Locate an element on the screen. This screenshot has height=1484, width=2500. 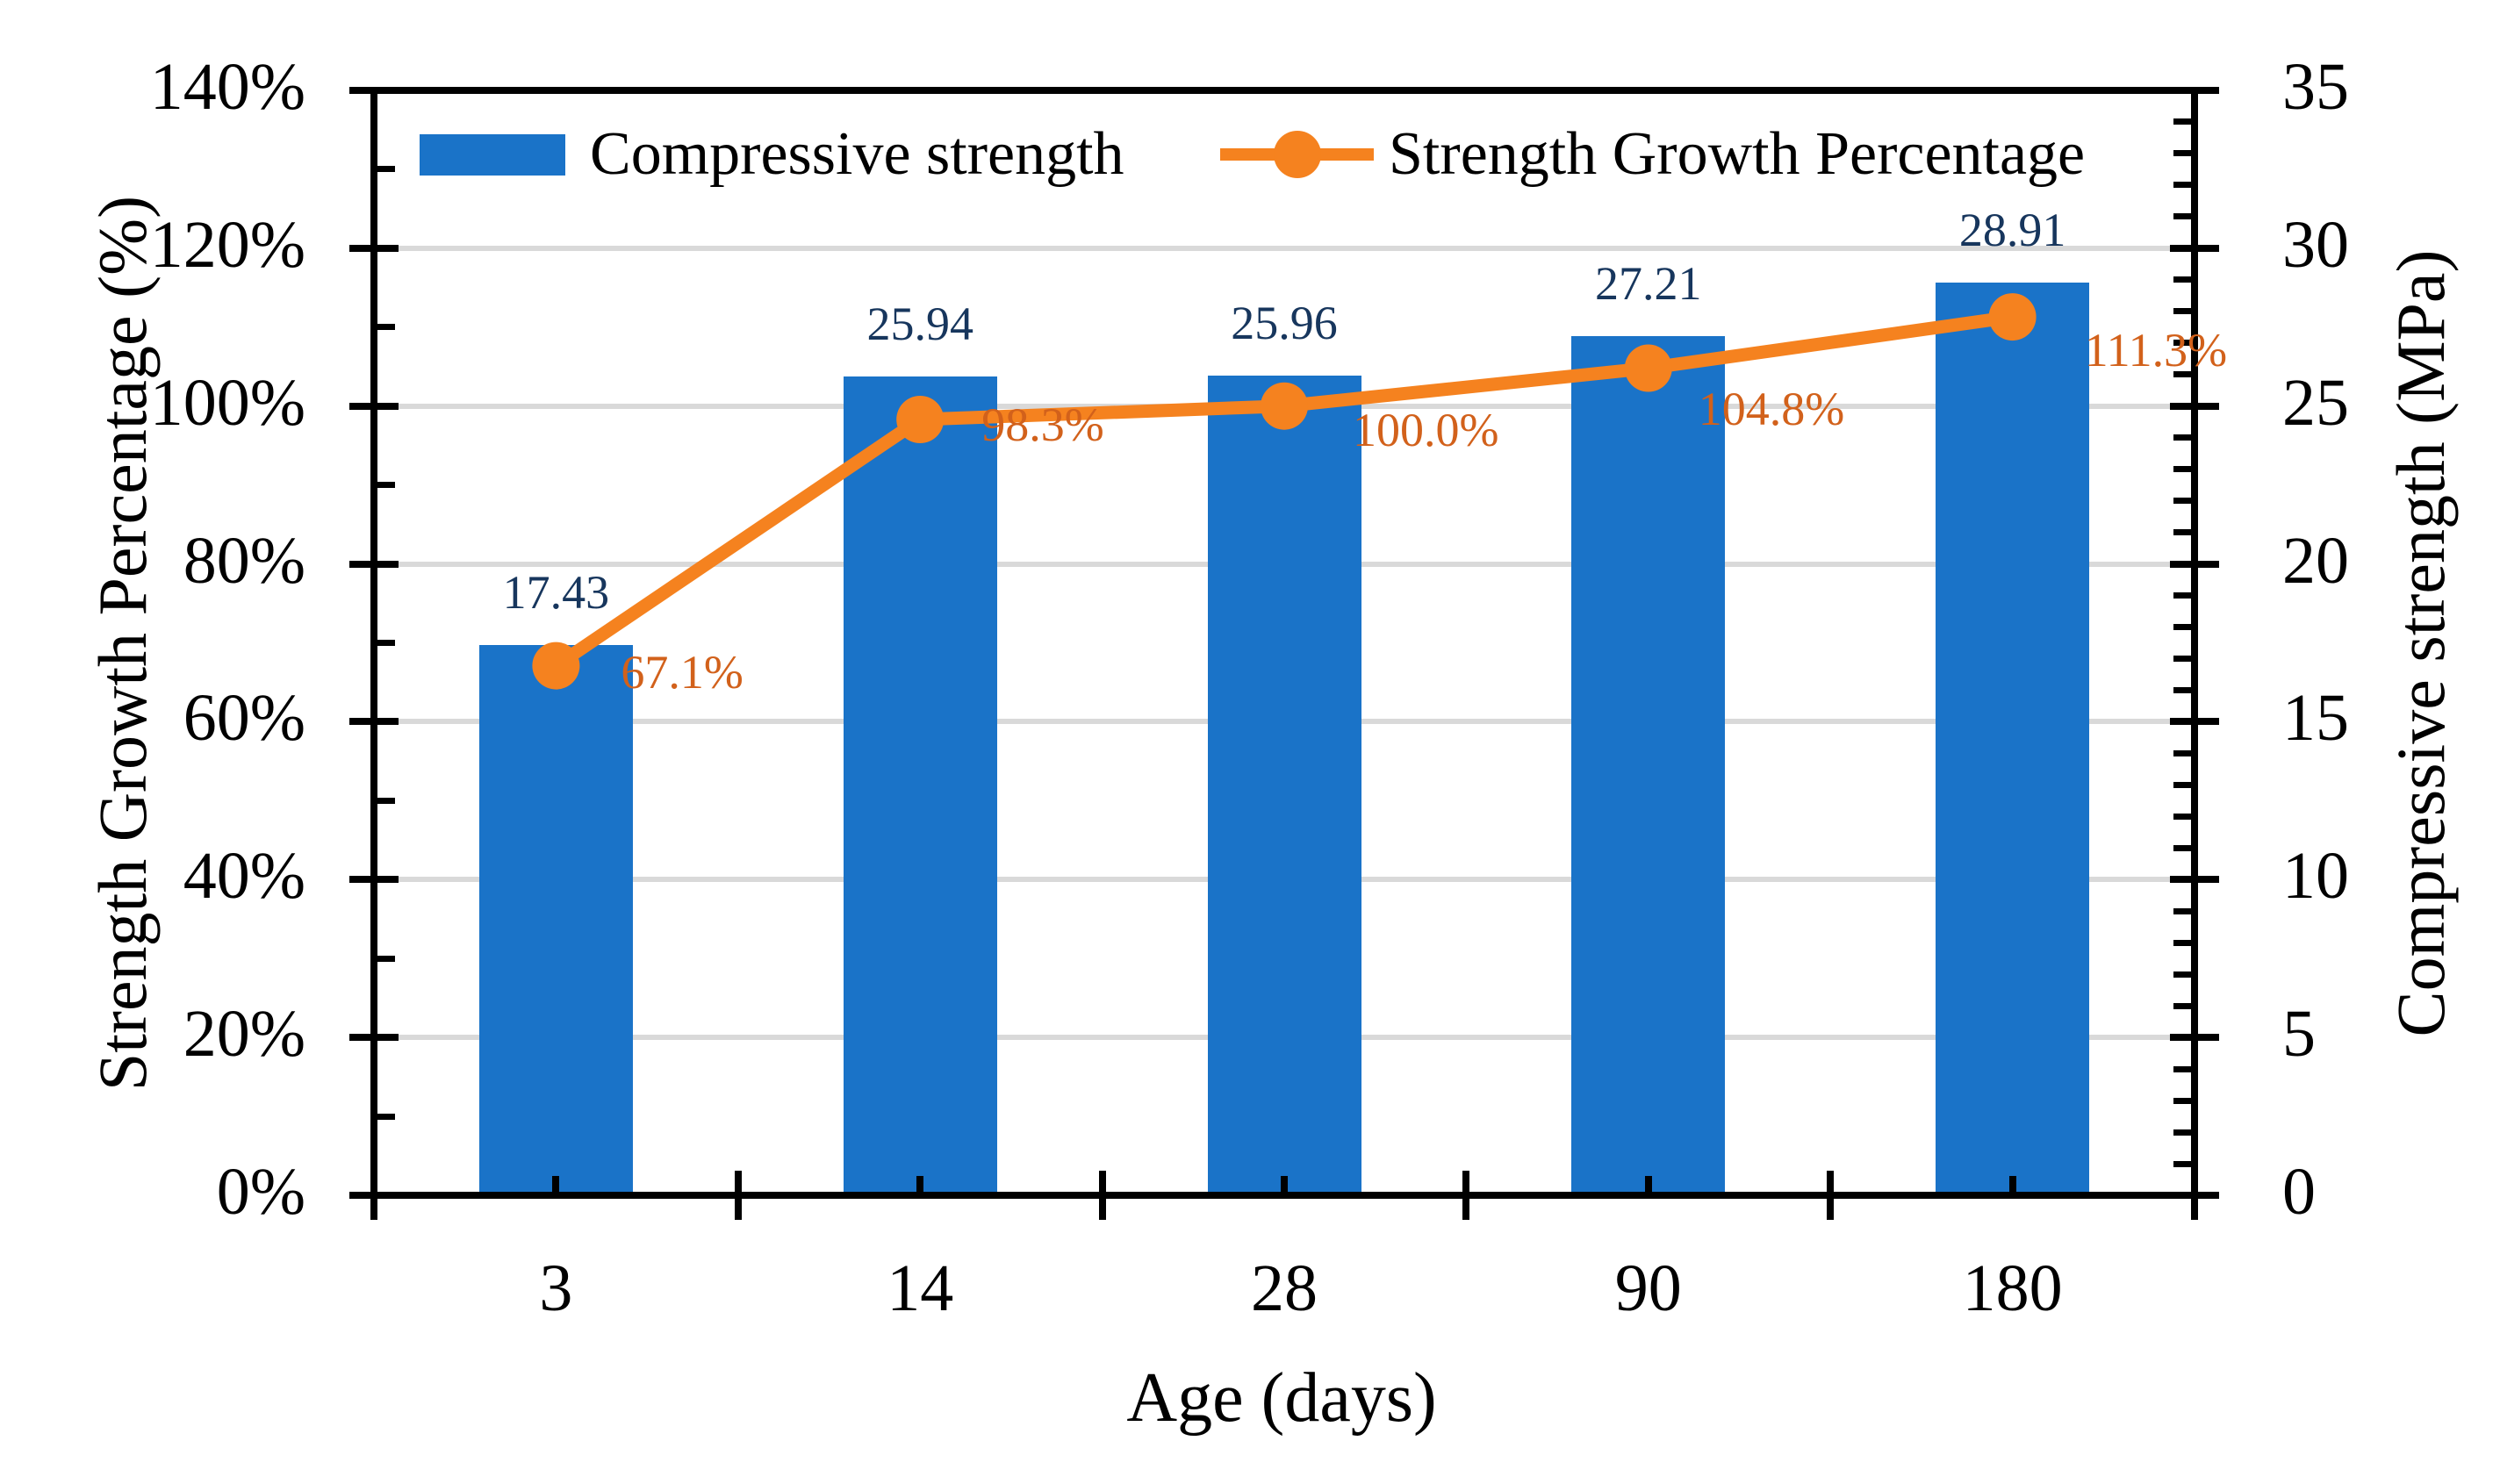
right-axis-title: Compressive strength (MPa) is located at coordinates (2420, 642).